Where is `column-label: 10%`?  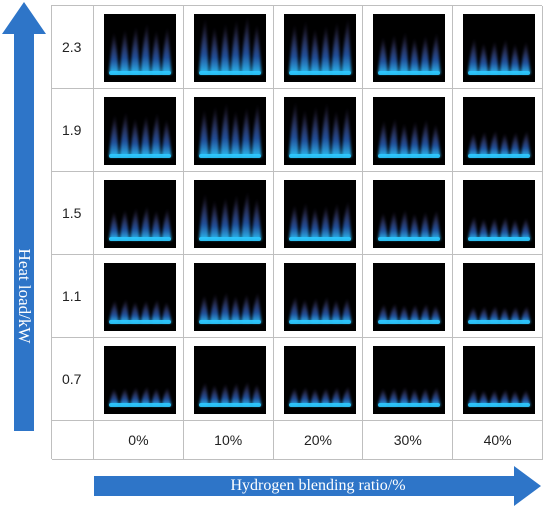
column-label: 10% is located at coordinates (228, 440).